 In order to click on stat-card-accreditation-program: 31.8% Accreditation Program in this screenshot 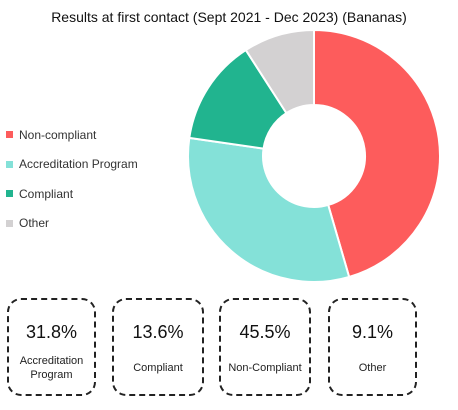, I will do `click(51, 347)`.